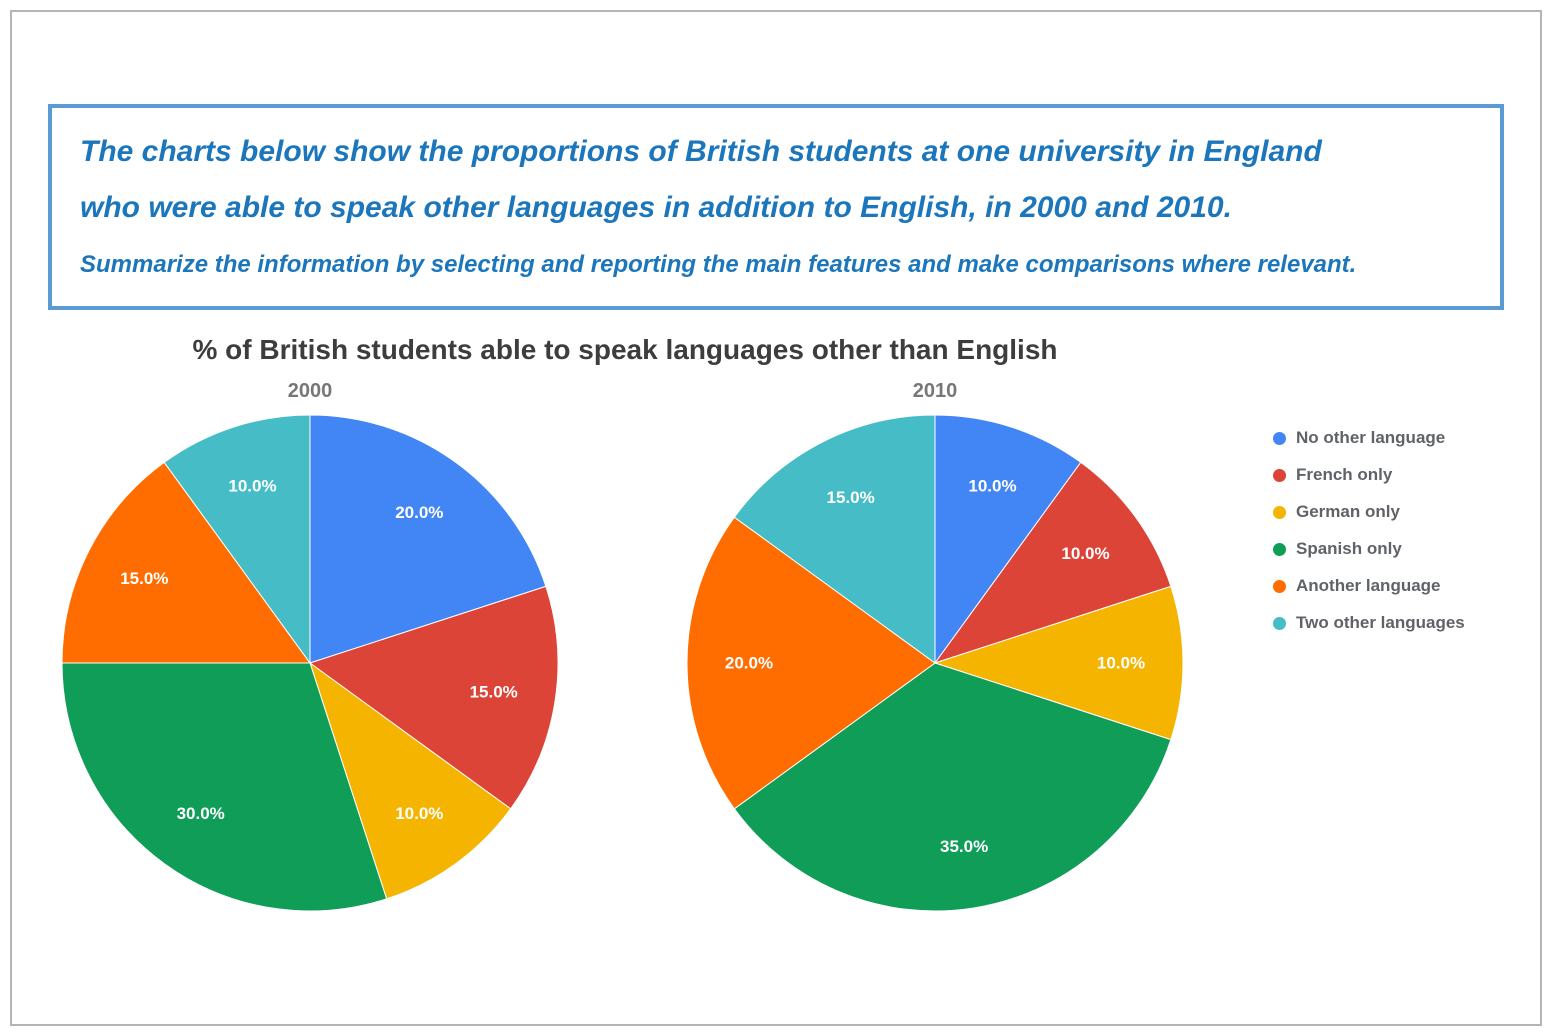 The width and height of the screenshot is (1552, 1036). I want to click on pie-year-label-2000: 2000, so click(310, 391).